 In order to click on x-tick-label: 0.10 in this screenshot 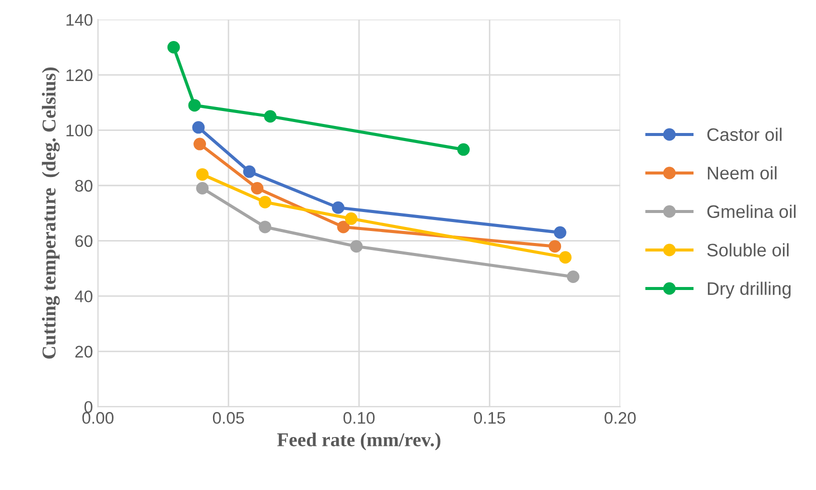, I will do `click(359, 418)`.